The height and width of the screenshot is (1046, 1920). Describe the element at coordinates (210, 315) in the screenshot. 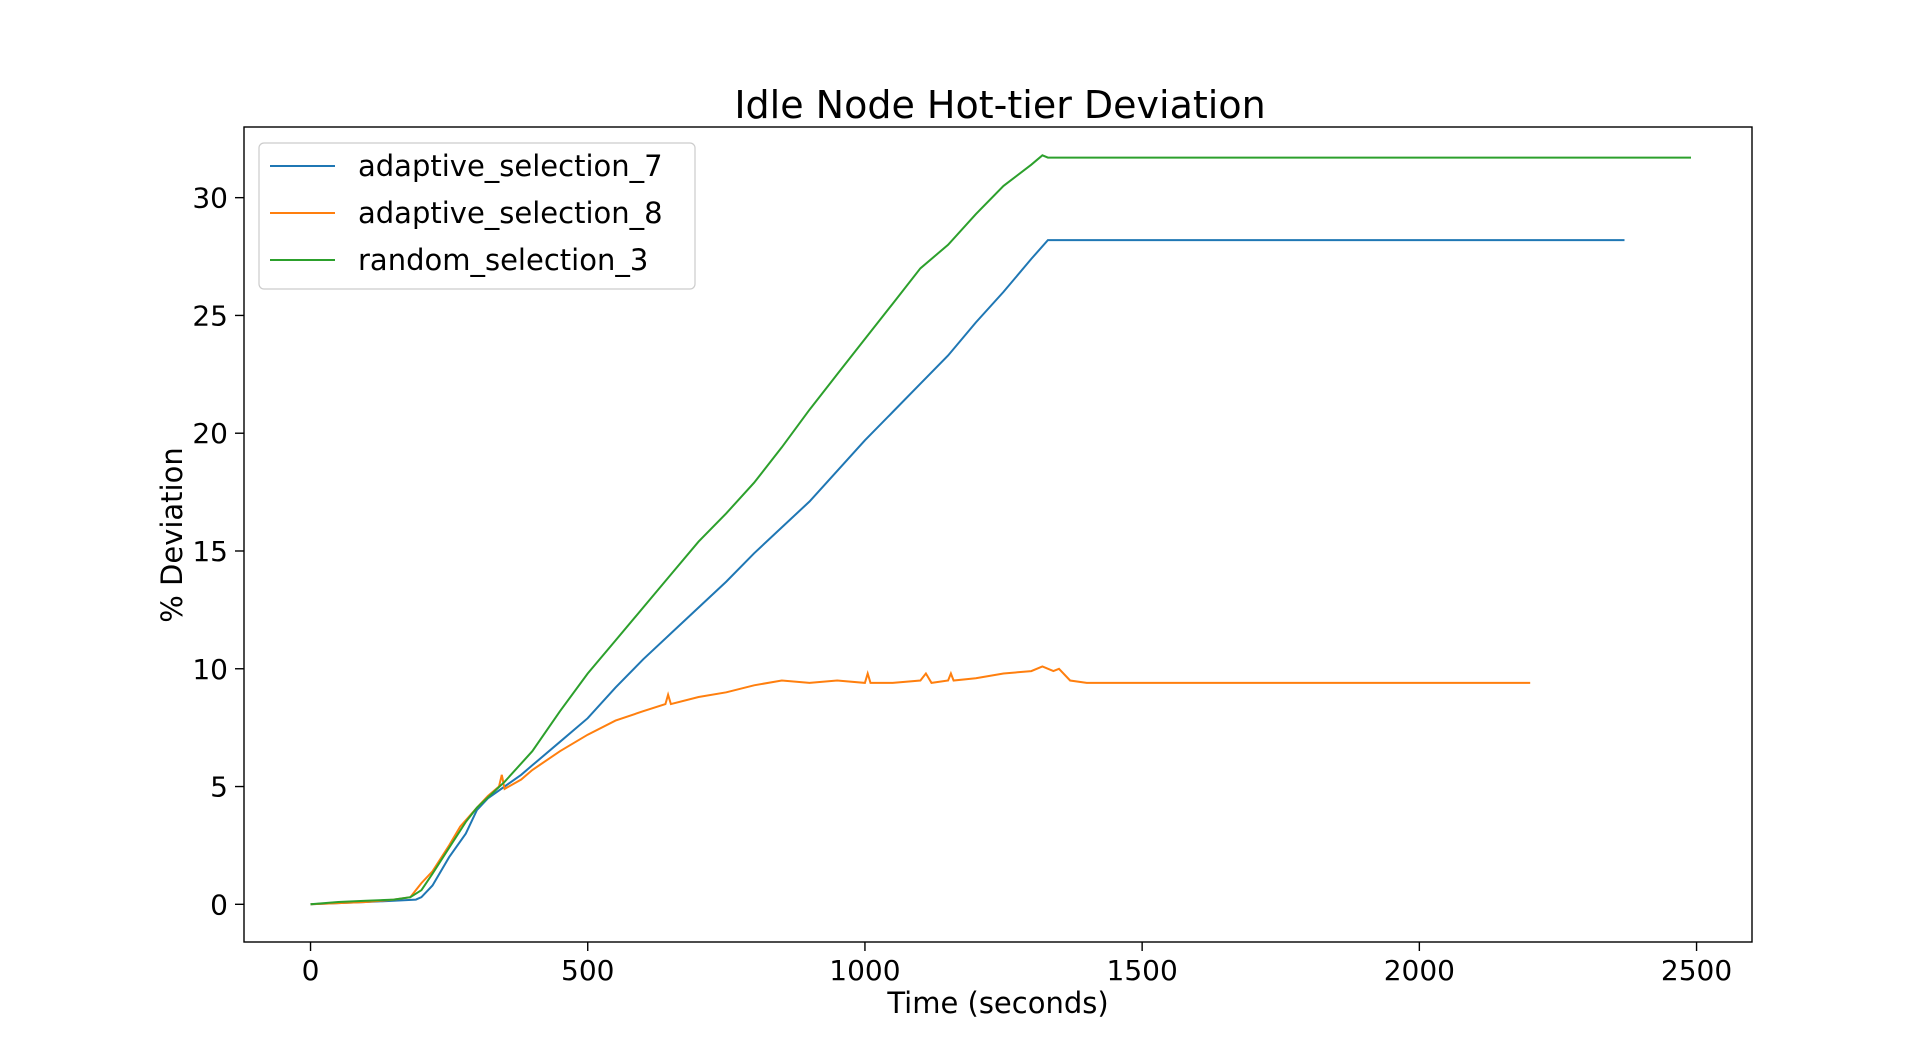

I see `y-tick-label: 25` at that location.